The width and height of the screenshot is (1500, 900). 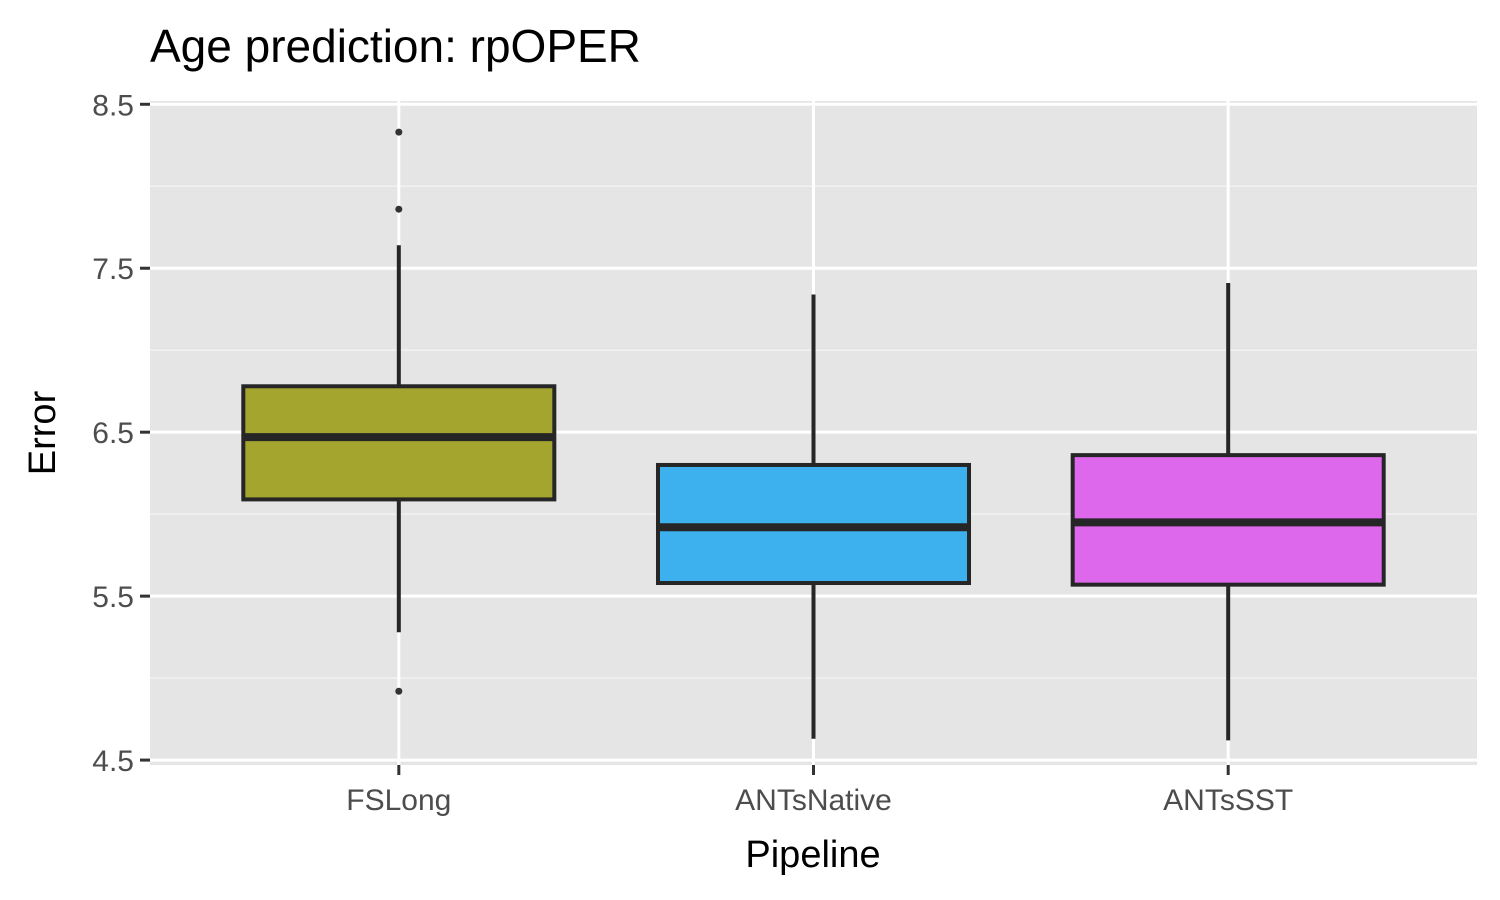 What do you see at coordinates (43, 432) in the screenshot?
I see `y-axis-title: Error` at bounding box center [43, 432].